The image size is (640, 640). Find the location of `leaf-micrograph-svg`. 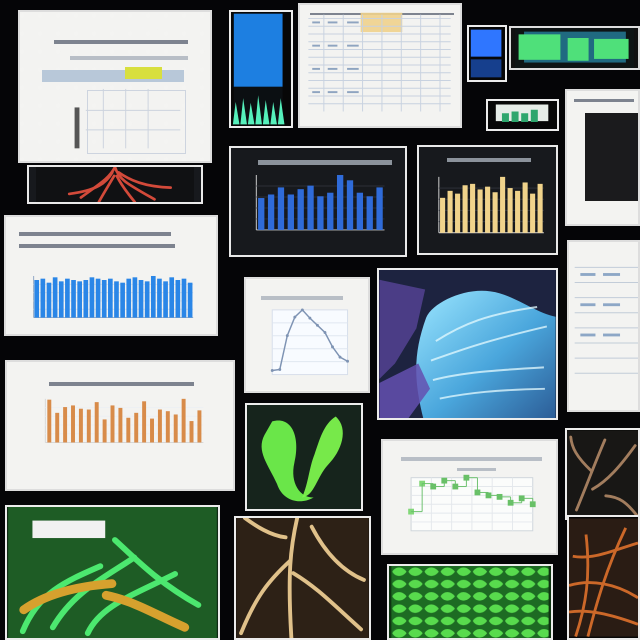

leaf-micrograph-svg is located at coordinates (467, 344).